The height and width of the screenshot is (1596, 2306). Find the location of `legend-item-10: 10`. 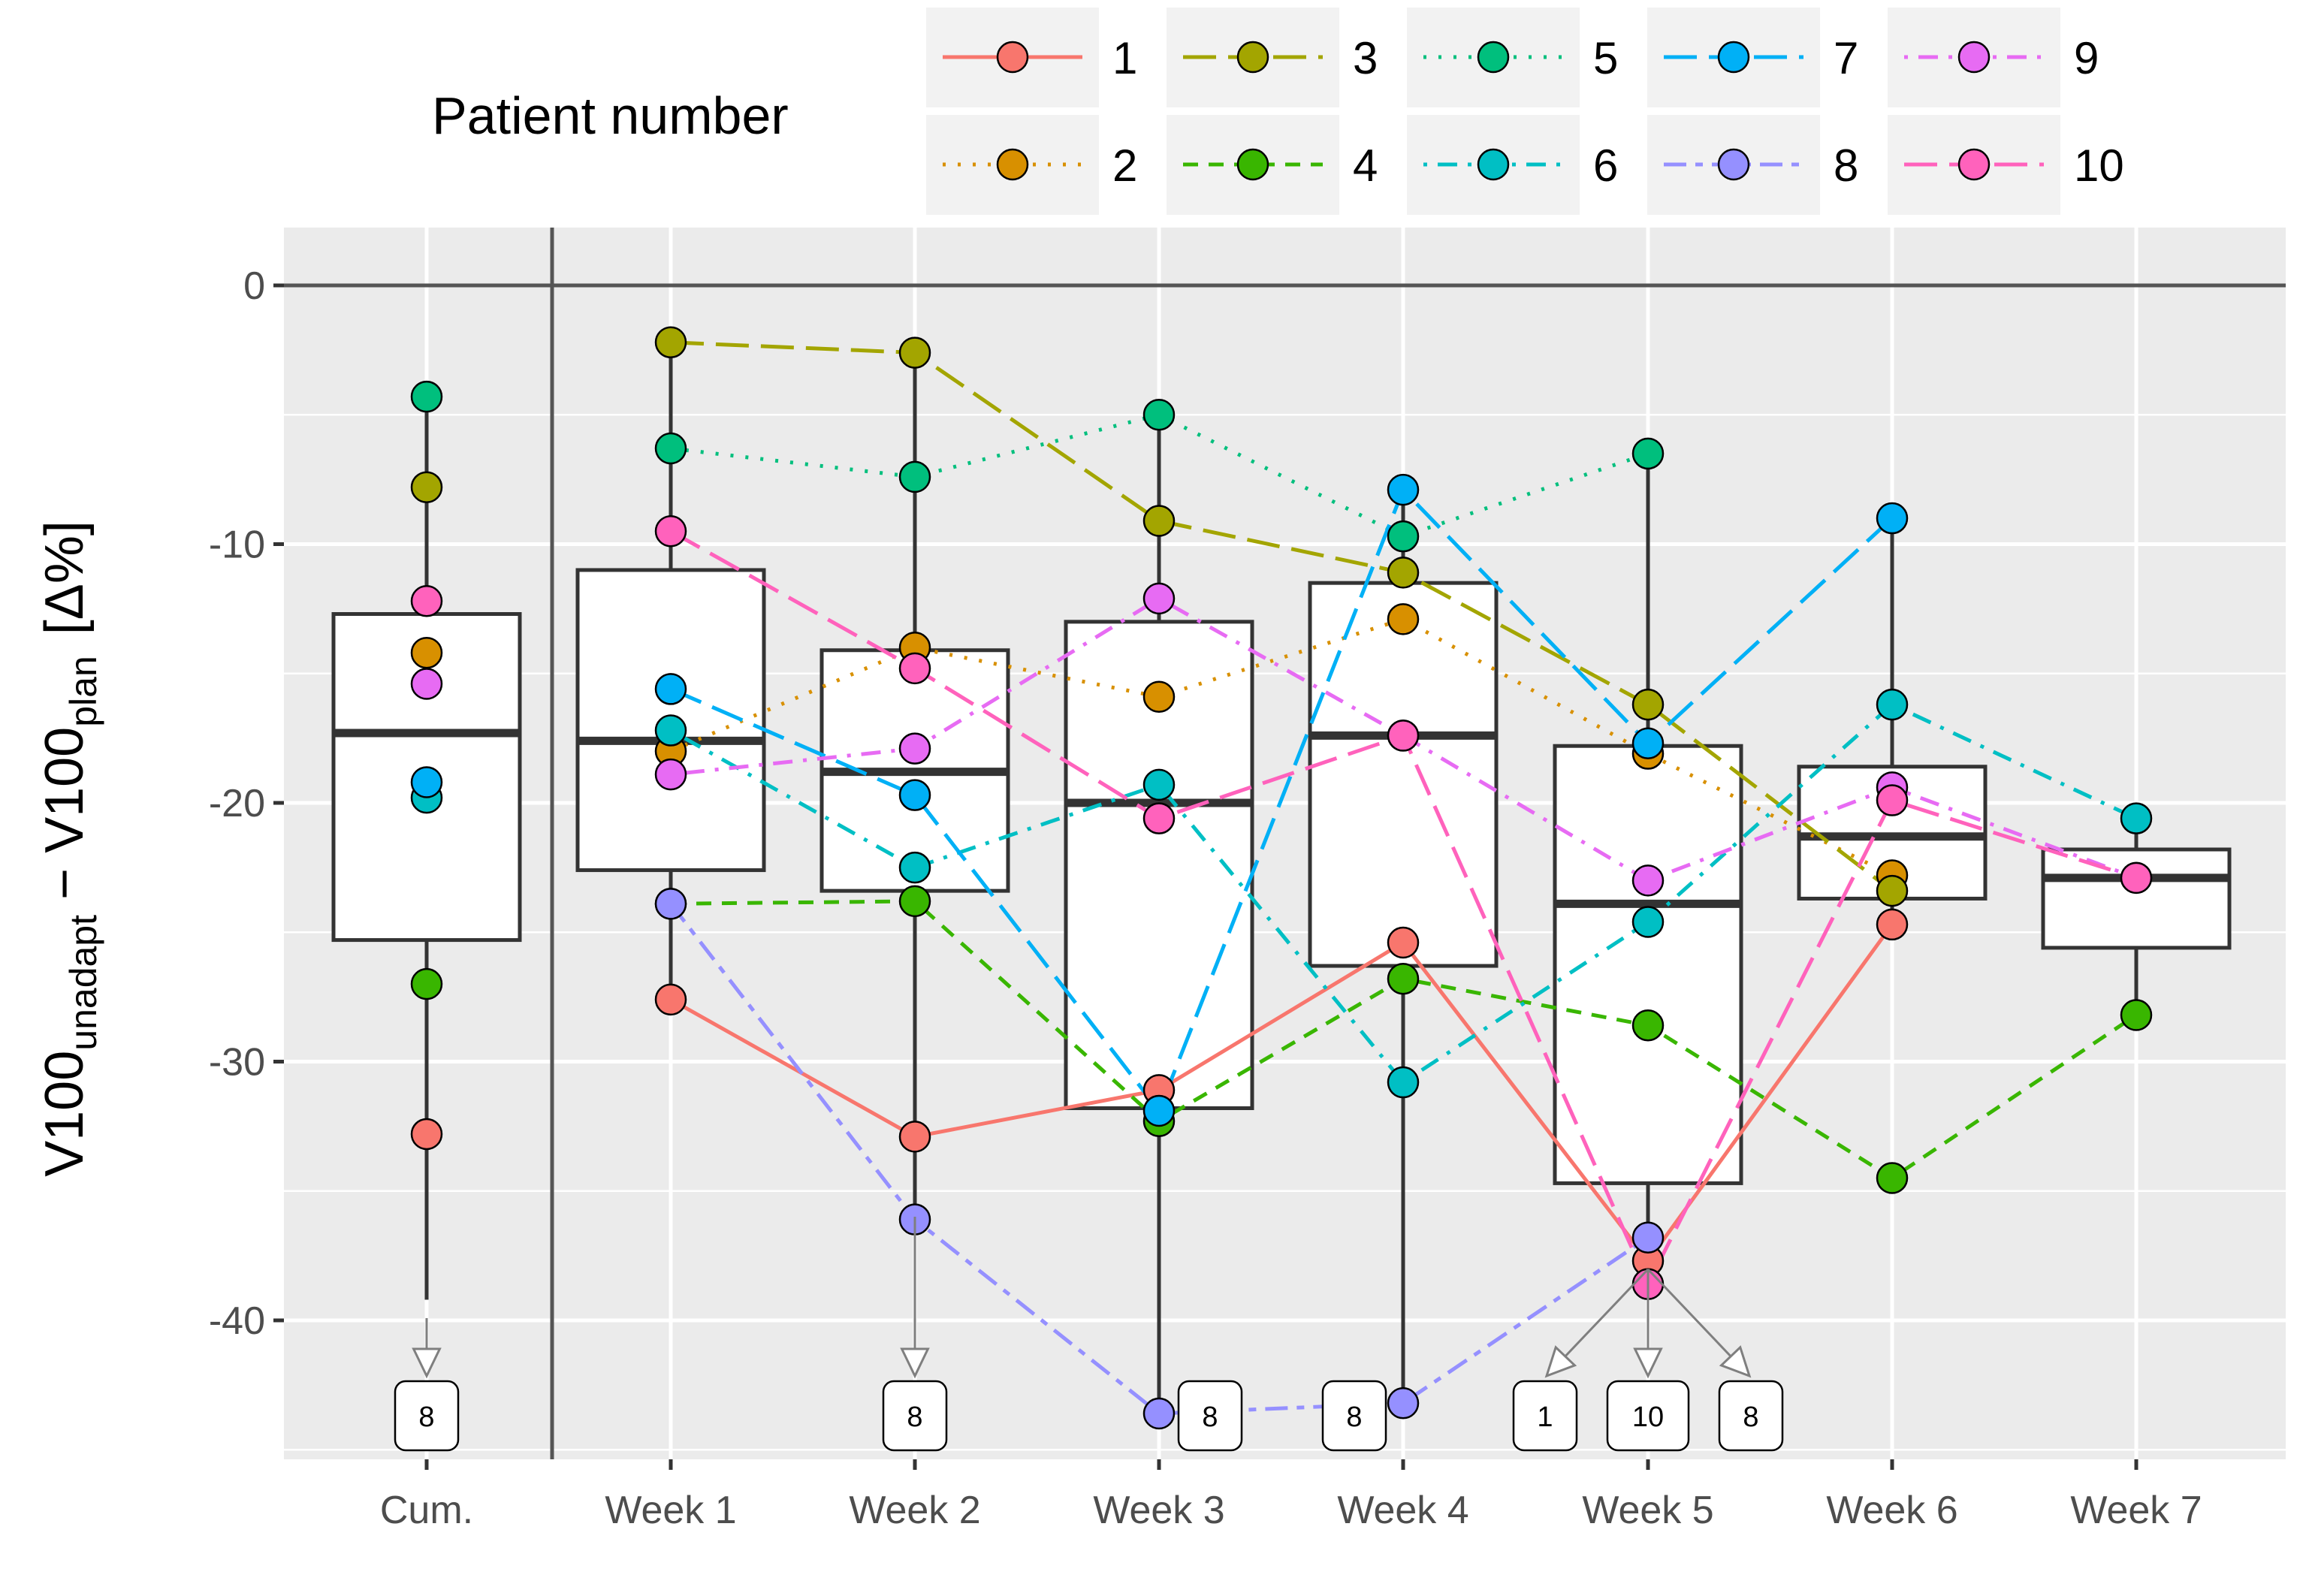

legend-item-10: 10 is located at coordinates (2006, 165).